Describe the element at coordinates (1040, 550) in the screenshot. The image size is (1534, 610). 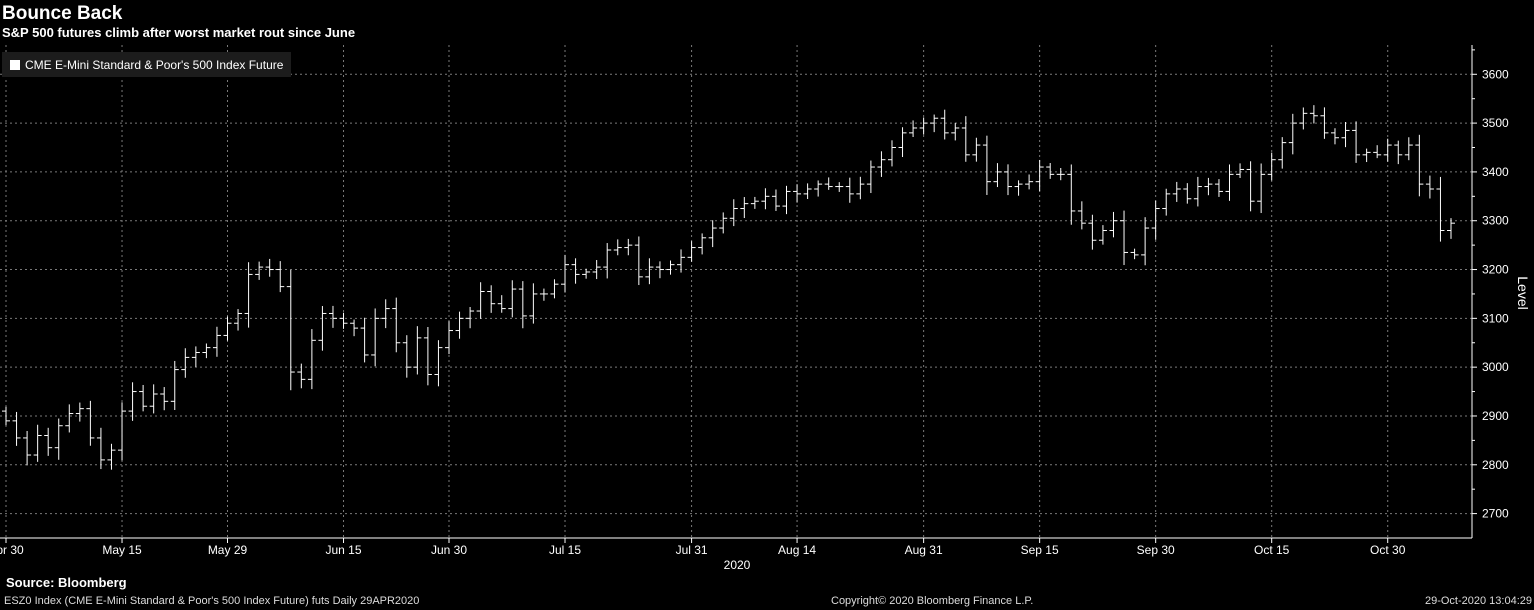
I see `x-tick-label: Sep 15` at that location.